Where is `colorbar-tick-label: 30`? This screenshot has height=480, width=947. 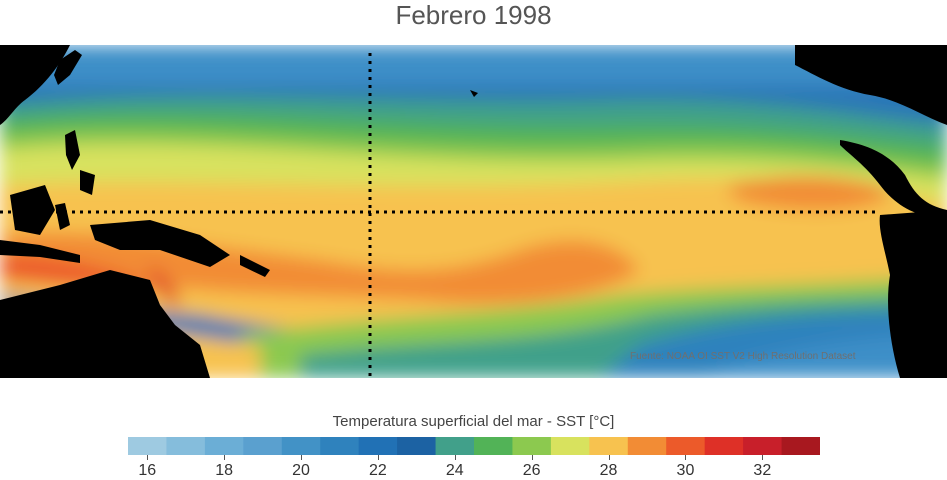
colorbar-tick-label: 30 is located at coordinates (685, 470).